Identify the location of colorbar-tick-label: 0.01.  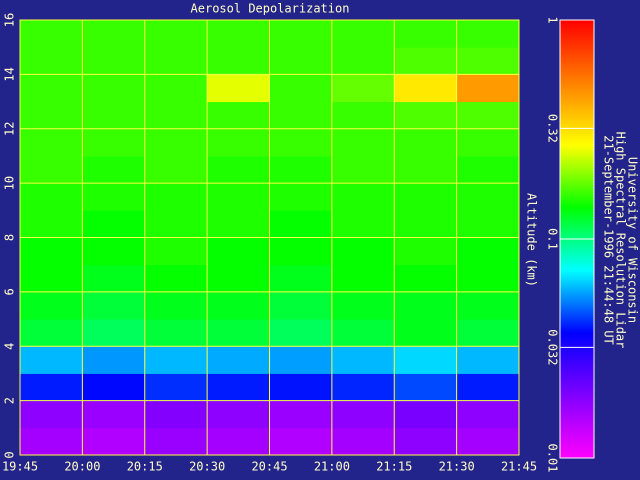
(553, 458).